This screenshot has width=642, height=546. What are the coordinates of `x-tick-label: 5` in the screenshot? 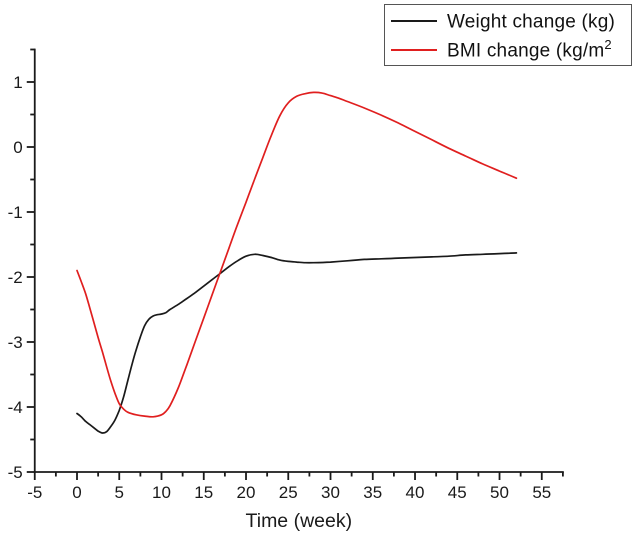 It's located at (119, 492).